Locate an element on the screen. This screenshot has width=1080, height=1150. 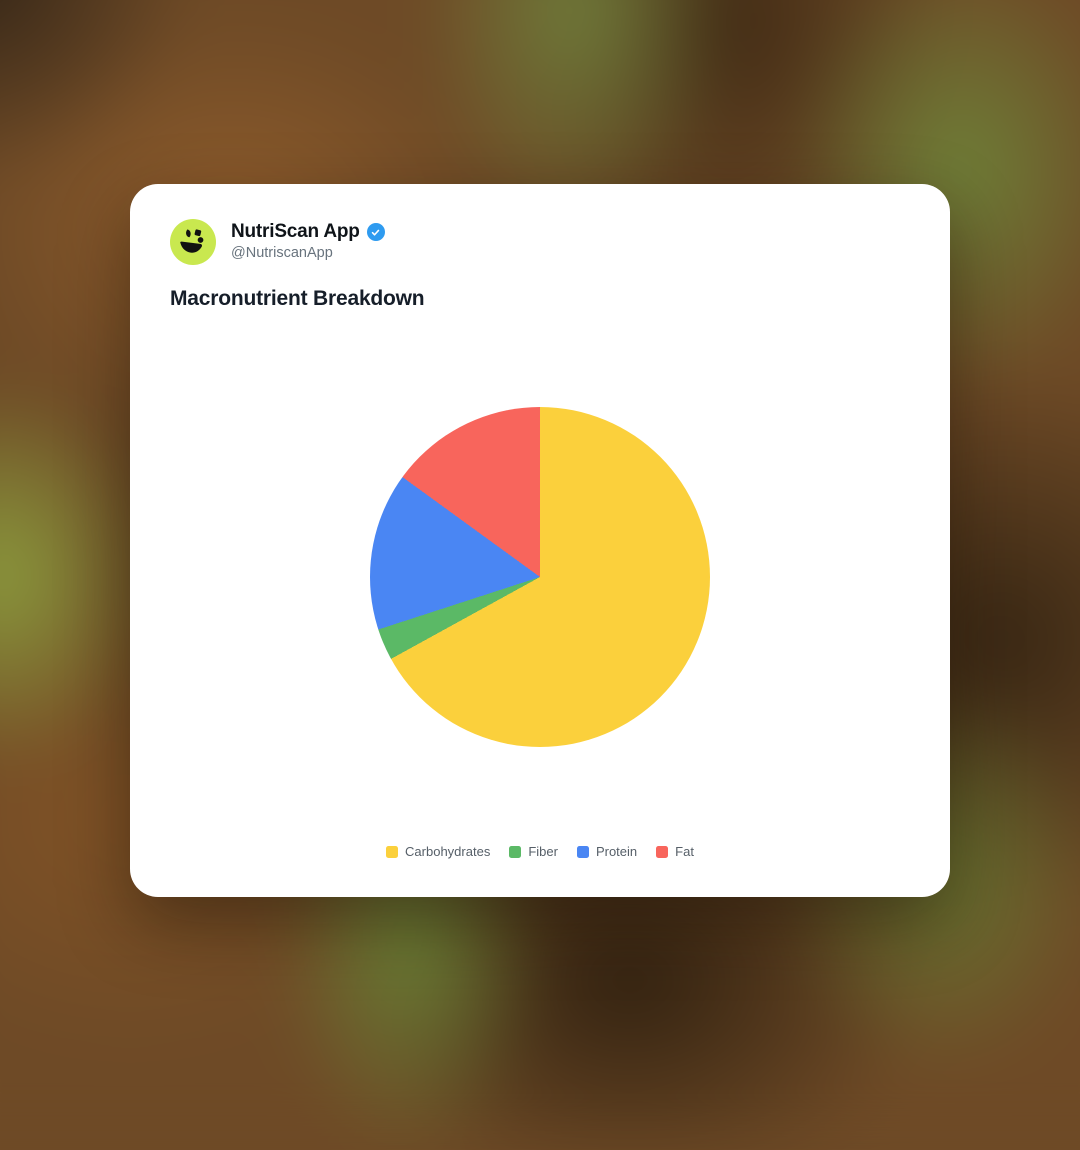
nutriscan-logo-icon is located at coordinates (192, 241).